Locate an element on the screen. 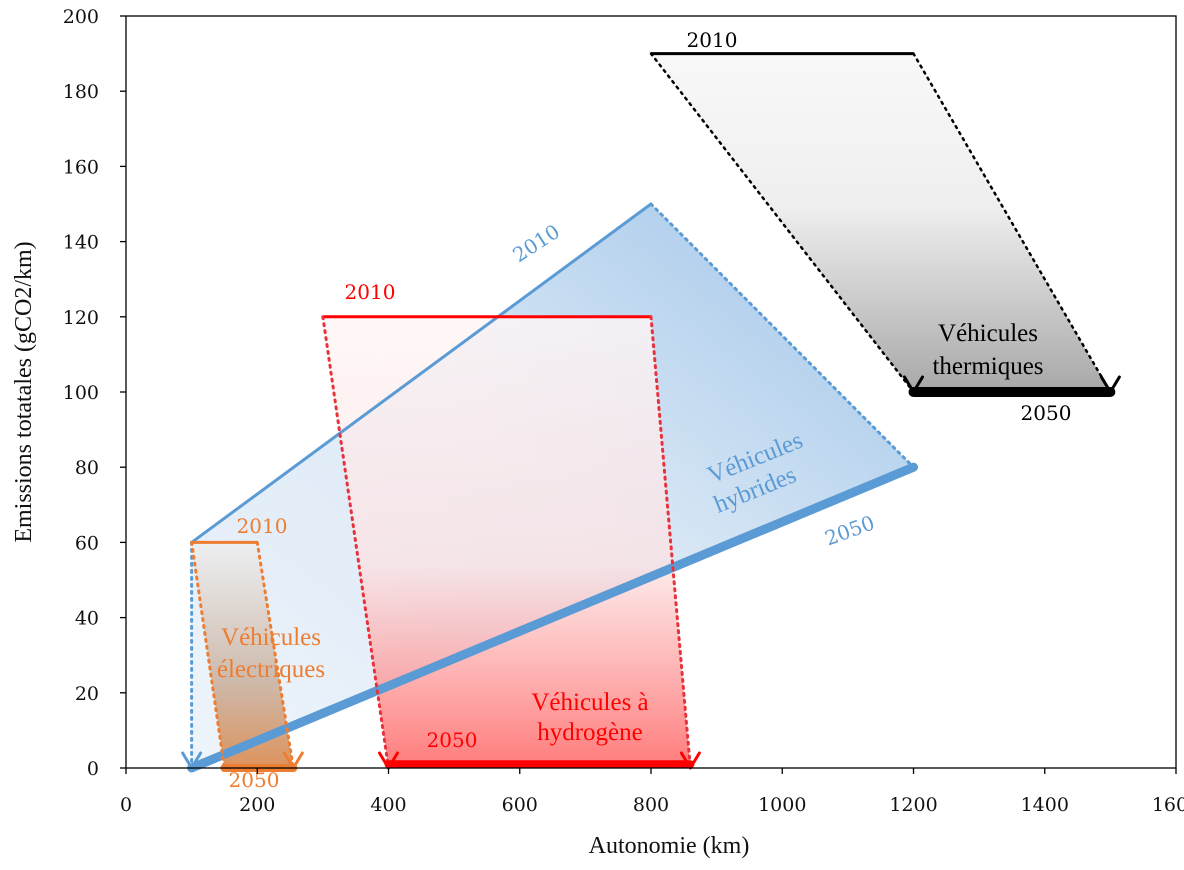  hybrid-2010-label: 2010 is located at coordinates (536, 243).